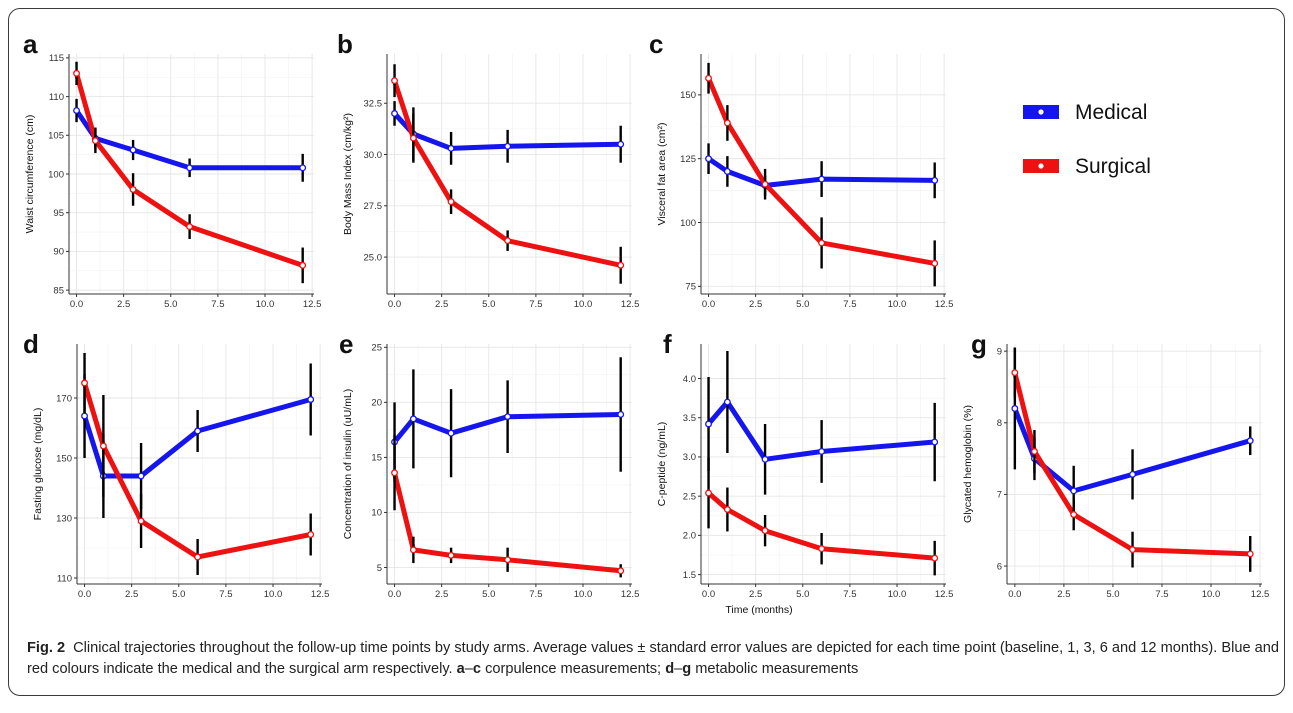 This screenshot has width=1293, height=713. Describe the element at coordinates (123, 304) in the screenshot. I see `panel-a-x-tick-label: 2.5` at that location.